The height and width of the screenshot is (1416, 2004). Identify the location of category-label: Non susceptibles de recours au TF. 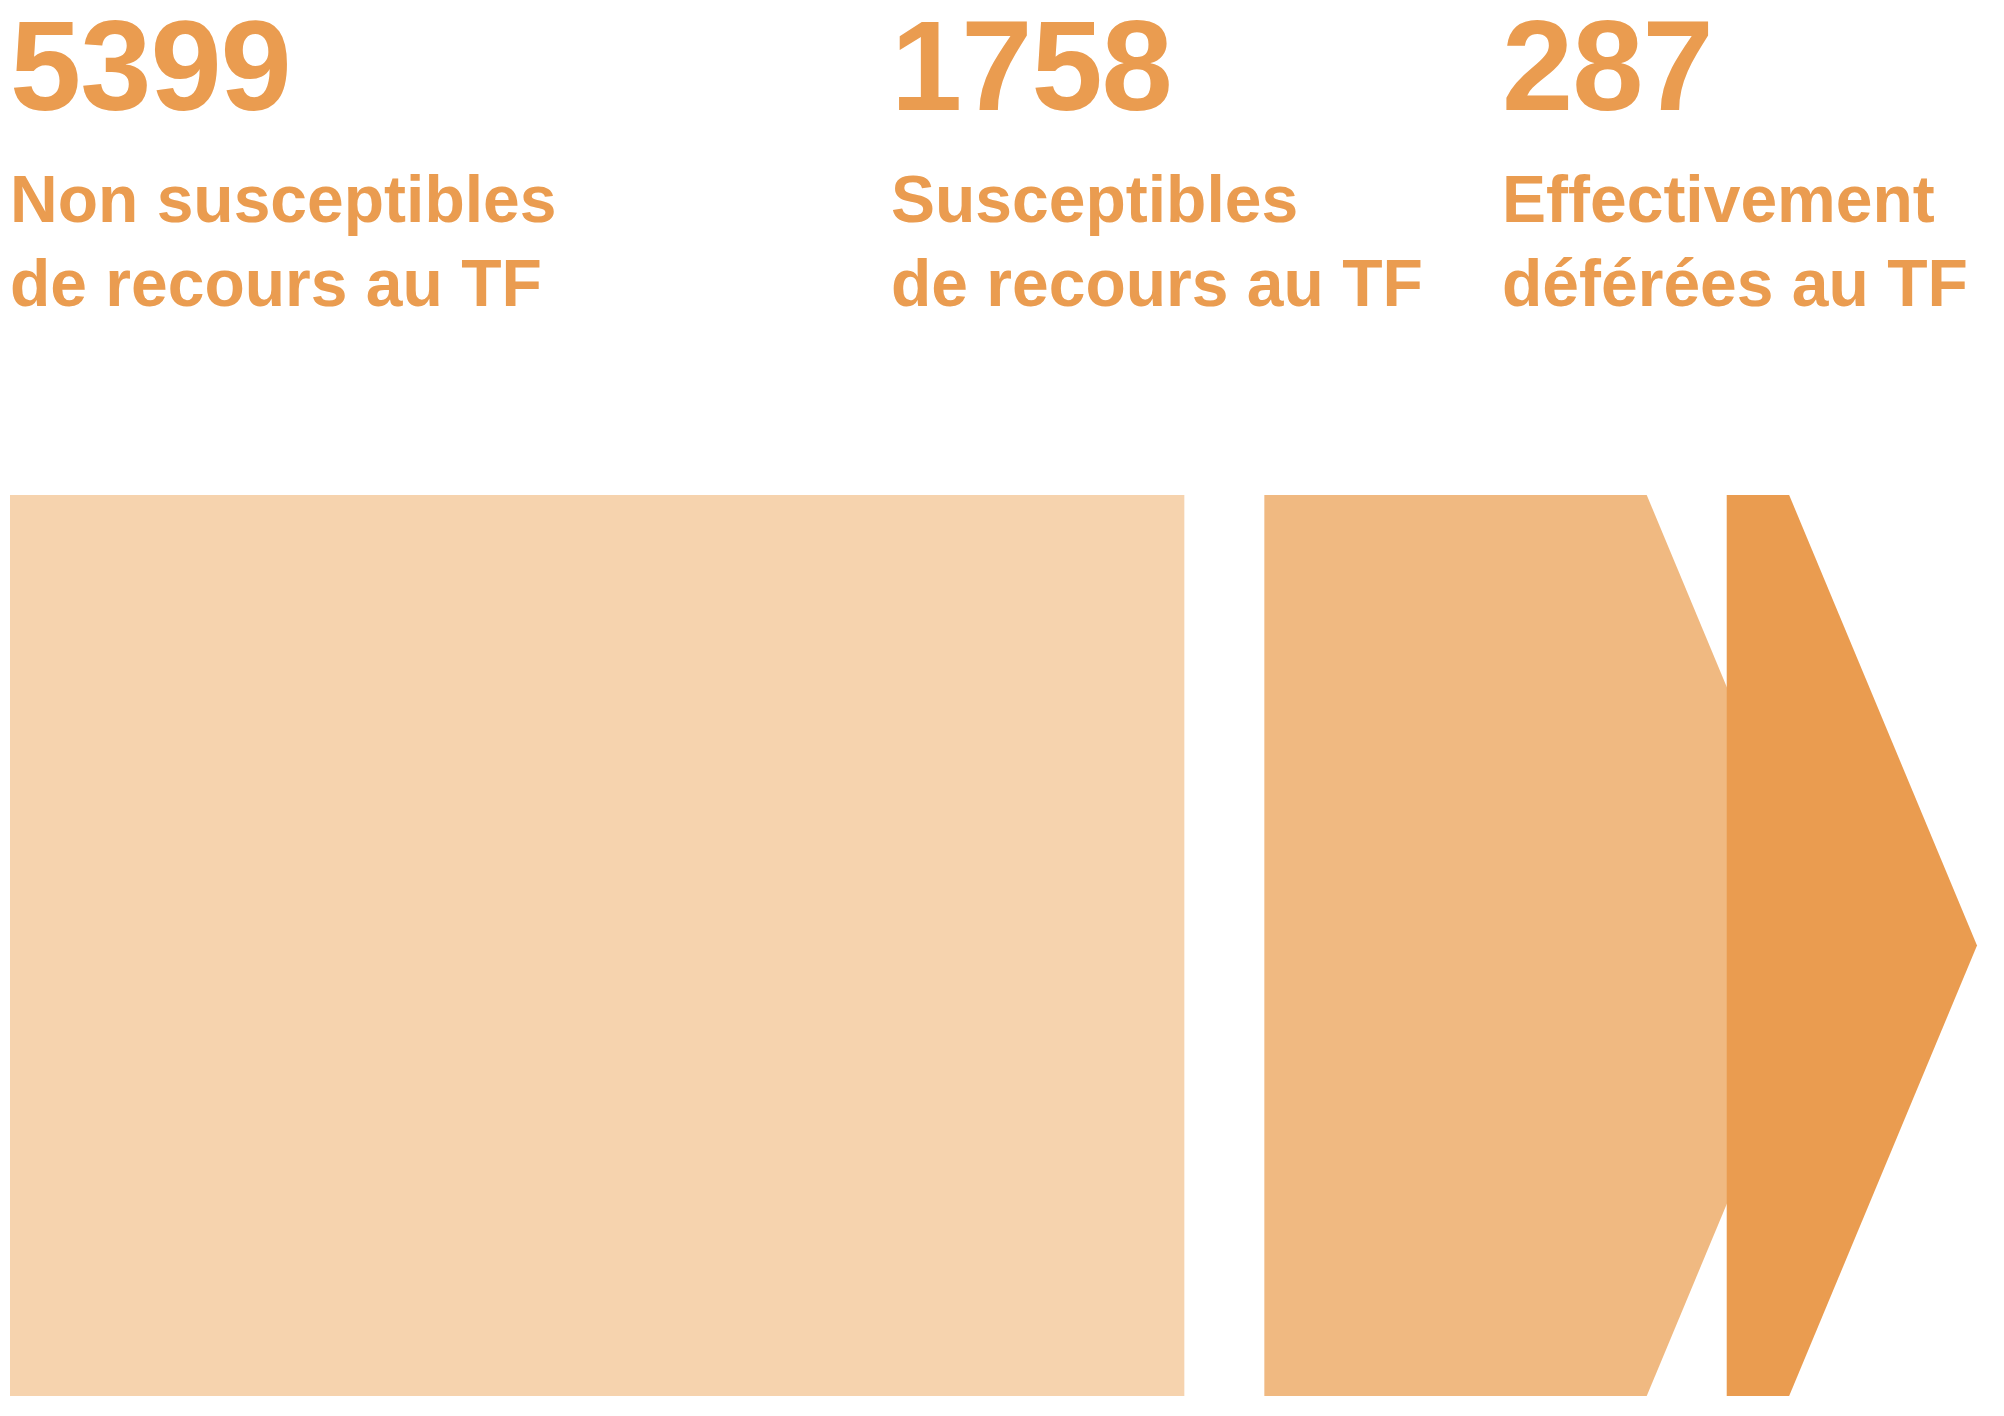
(283, 241).